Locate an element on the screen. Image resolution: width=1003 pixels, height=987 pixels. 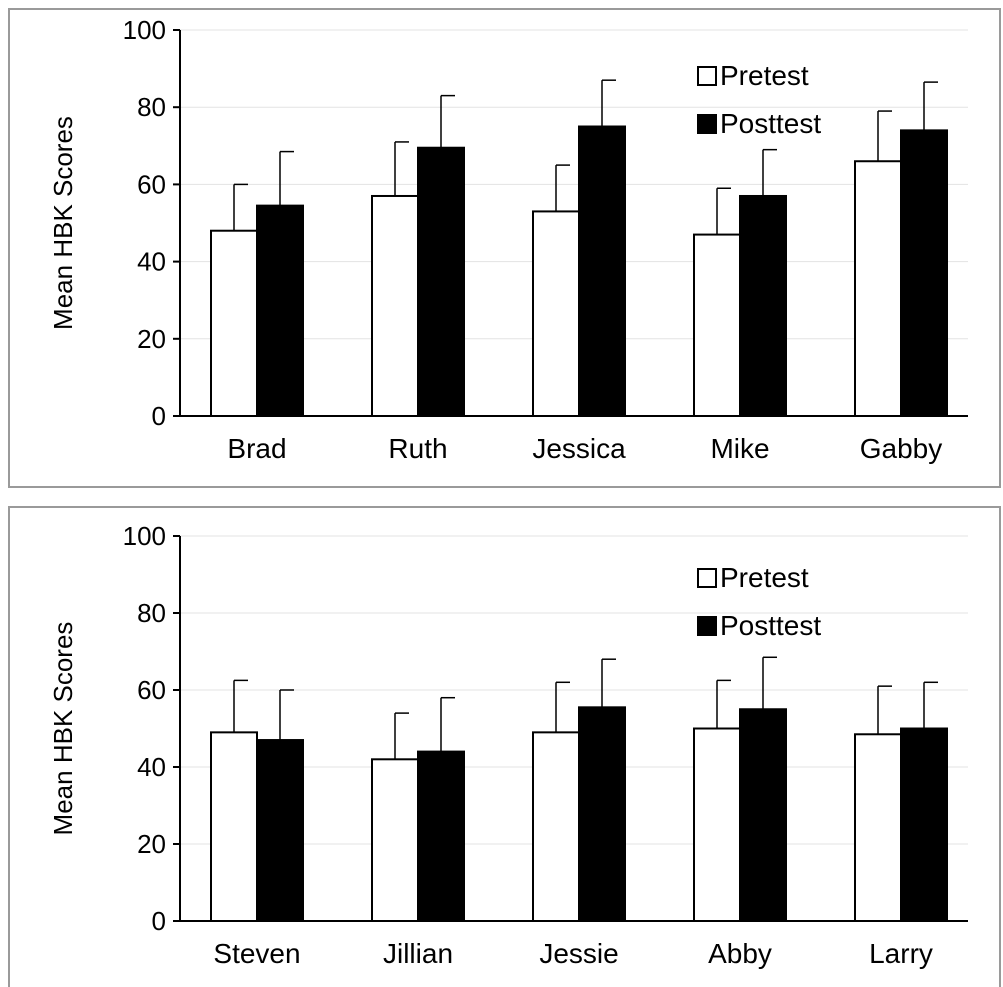
category-label: Jessie is located at coordinates (578, 953).